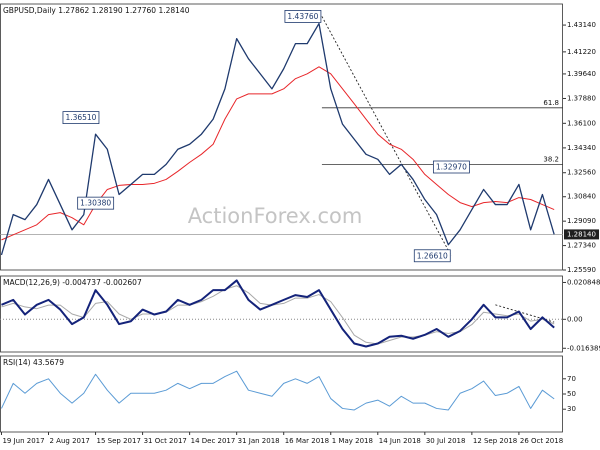 This screenshot has height=450, width=600. What do you see at coordinates (581, 246) in the screenshot?
I see `y-tick-label: 1.27340` at bounding box center [581, 246].